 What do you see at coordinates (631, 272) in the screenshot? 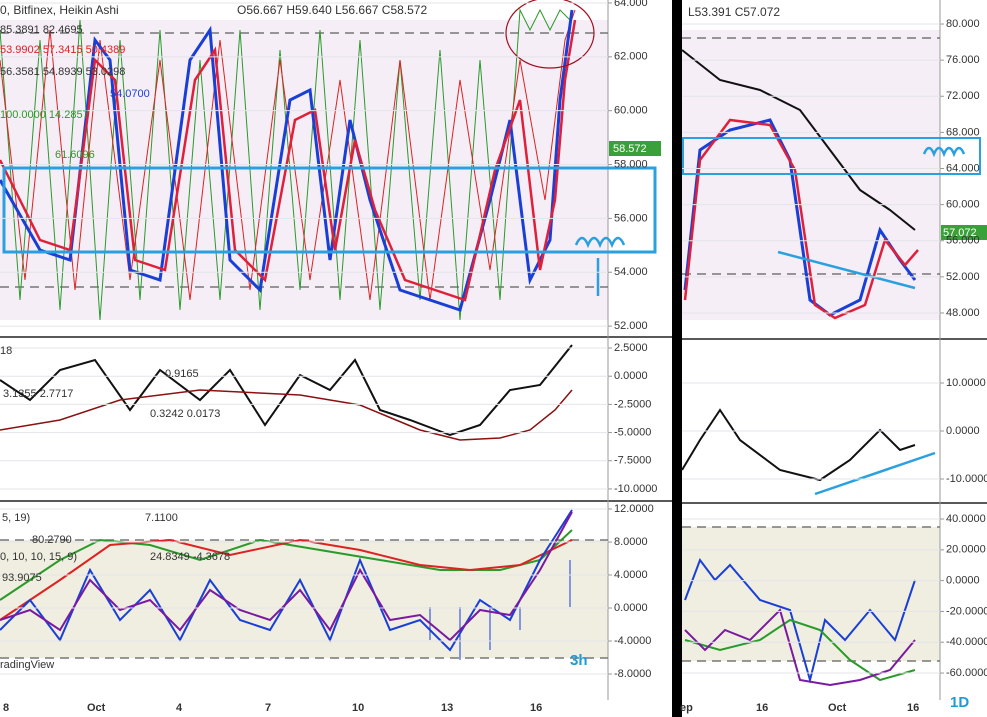
I see `y-tick-label: 54.000` at bounding box center [631, 272].